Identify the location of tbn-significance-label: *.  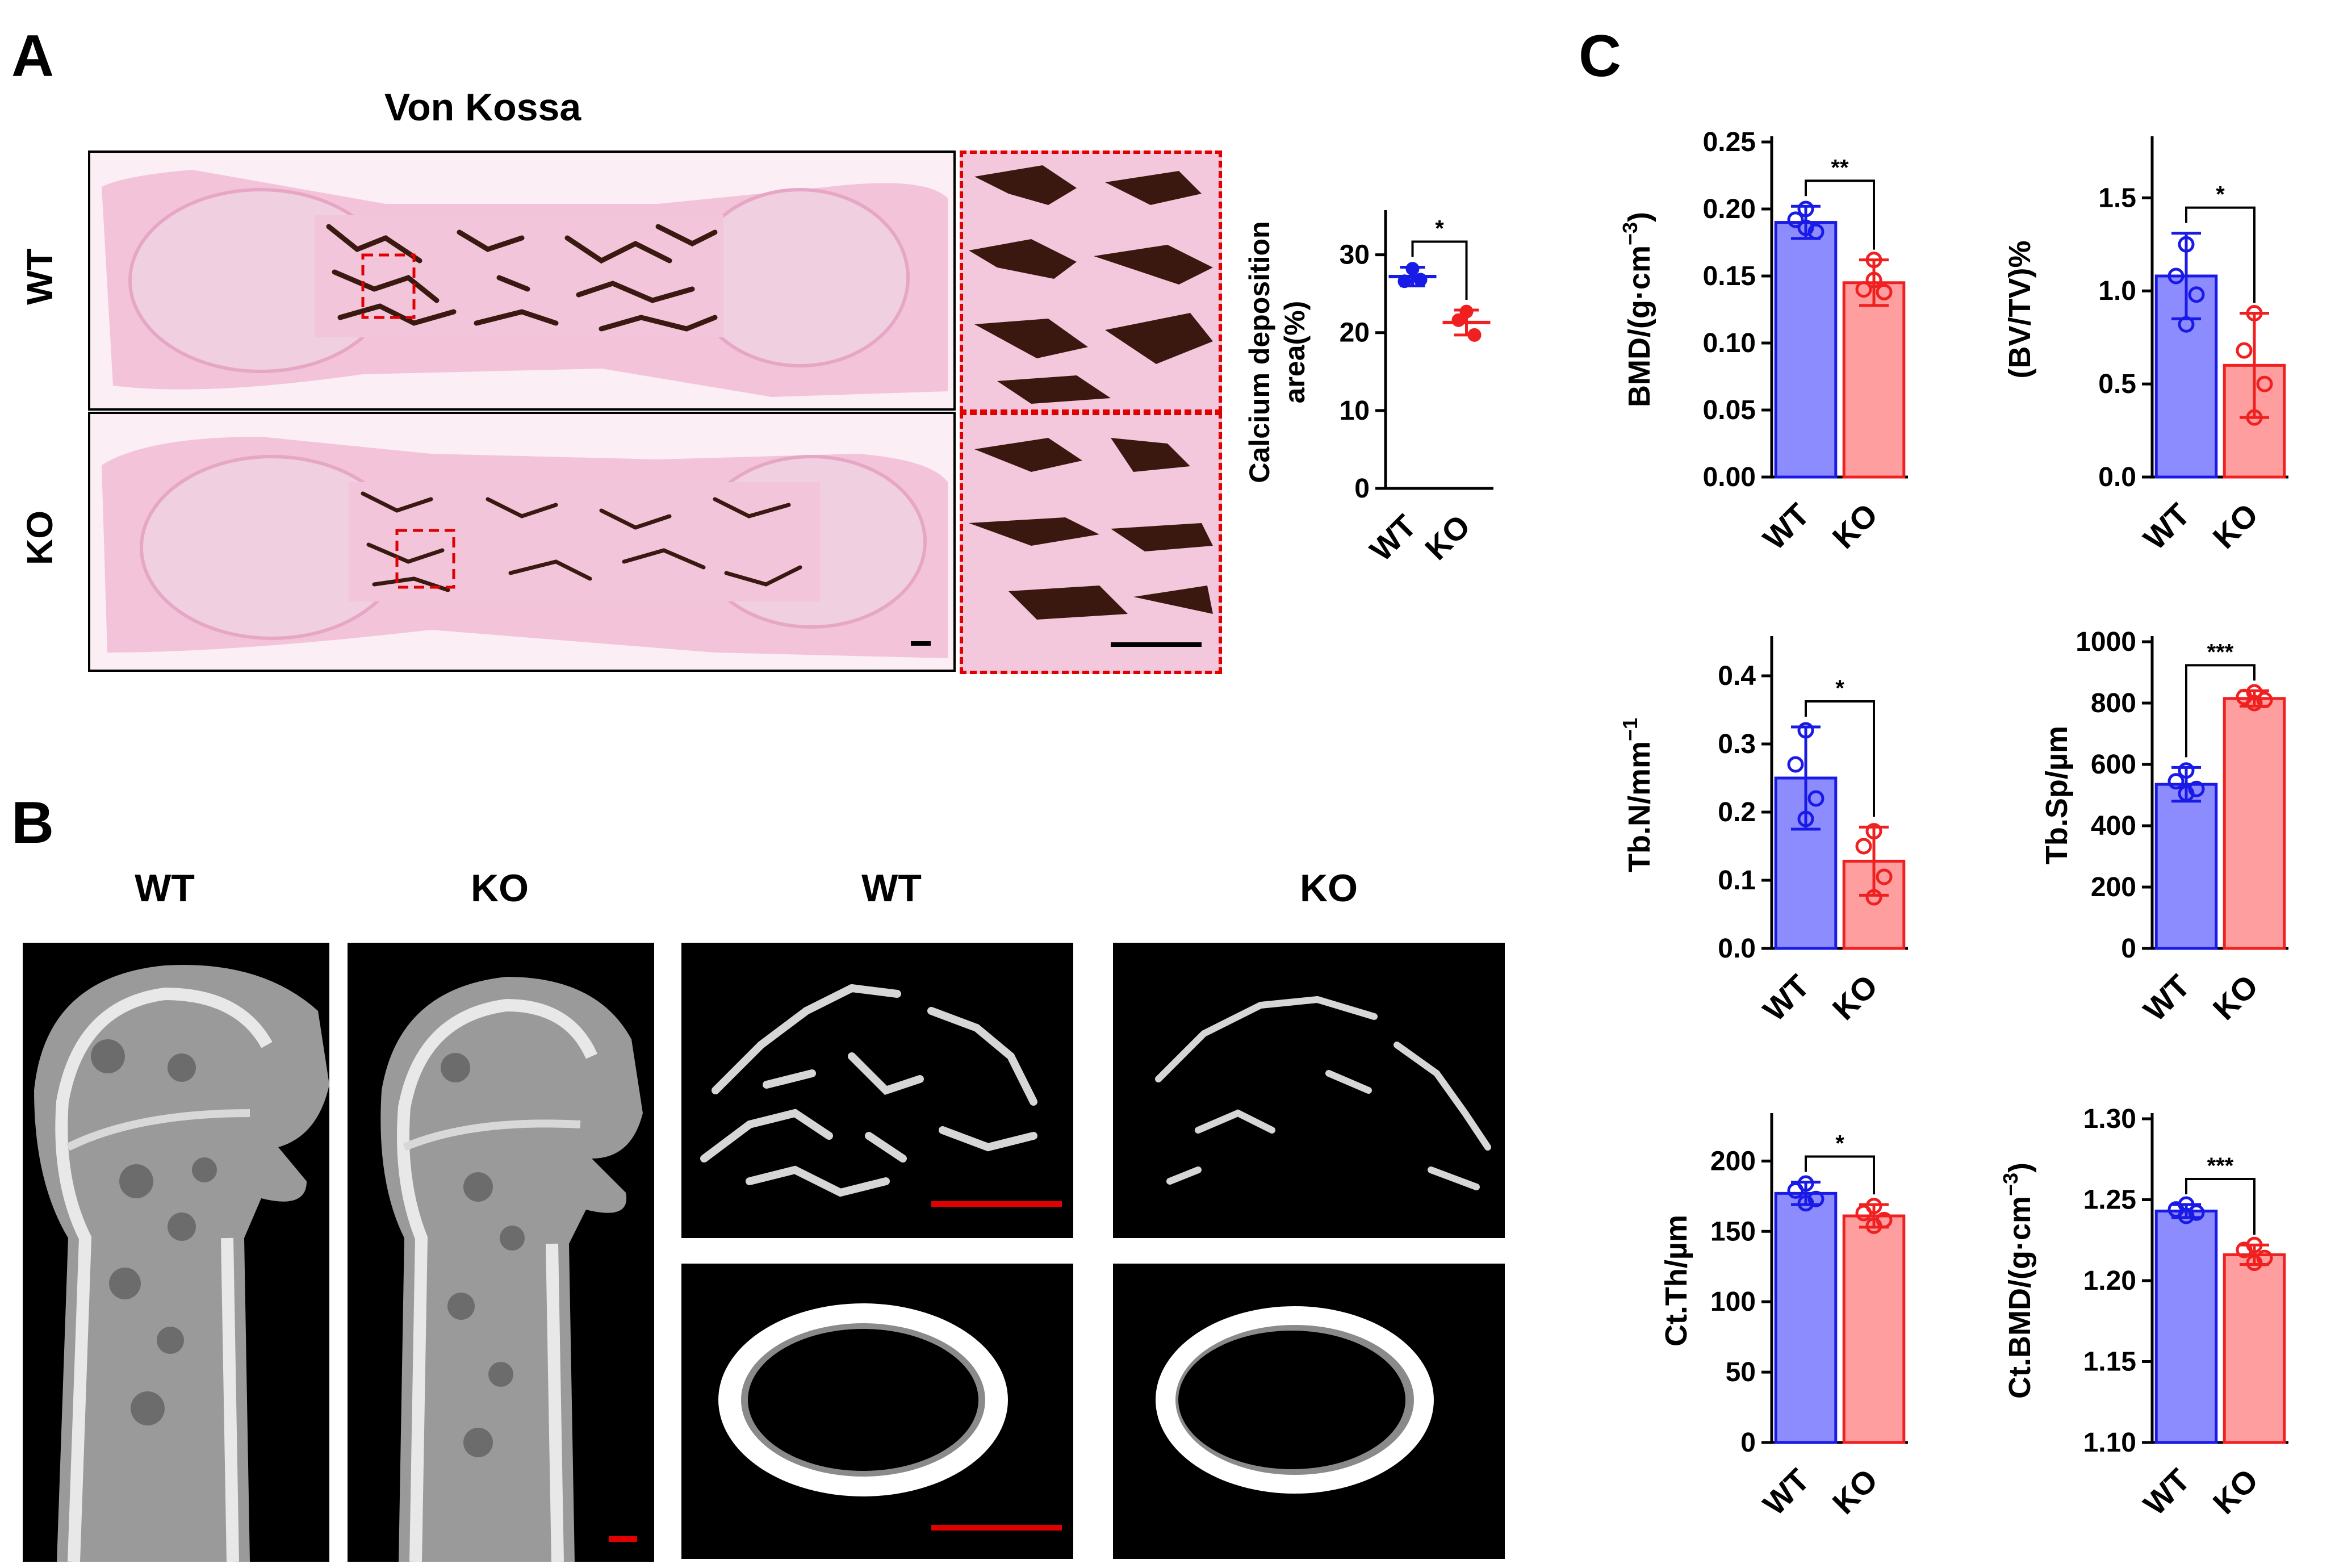
(1839, 688).